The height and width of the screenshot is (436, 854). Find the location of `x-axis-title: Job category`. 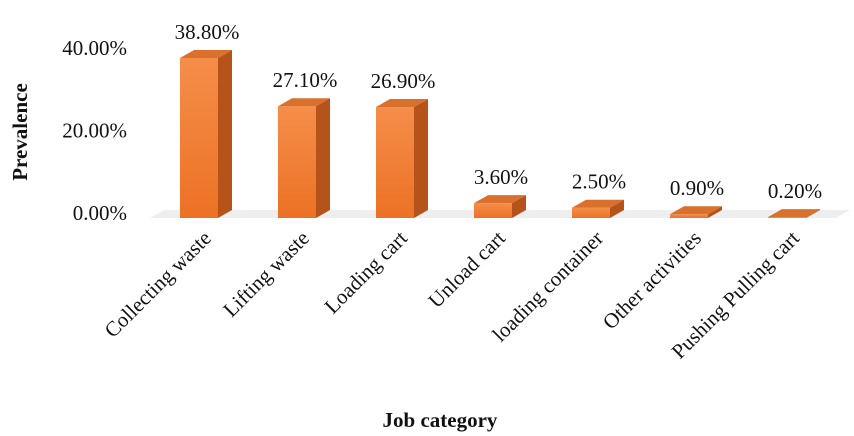

x-axis-title: Job category is located at coordinates (440, 420).